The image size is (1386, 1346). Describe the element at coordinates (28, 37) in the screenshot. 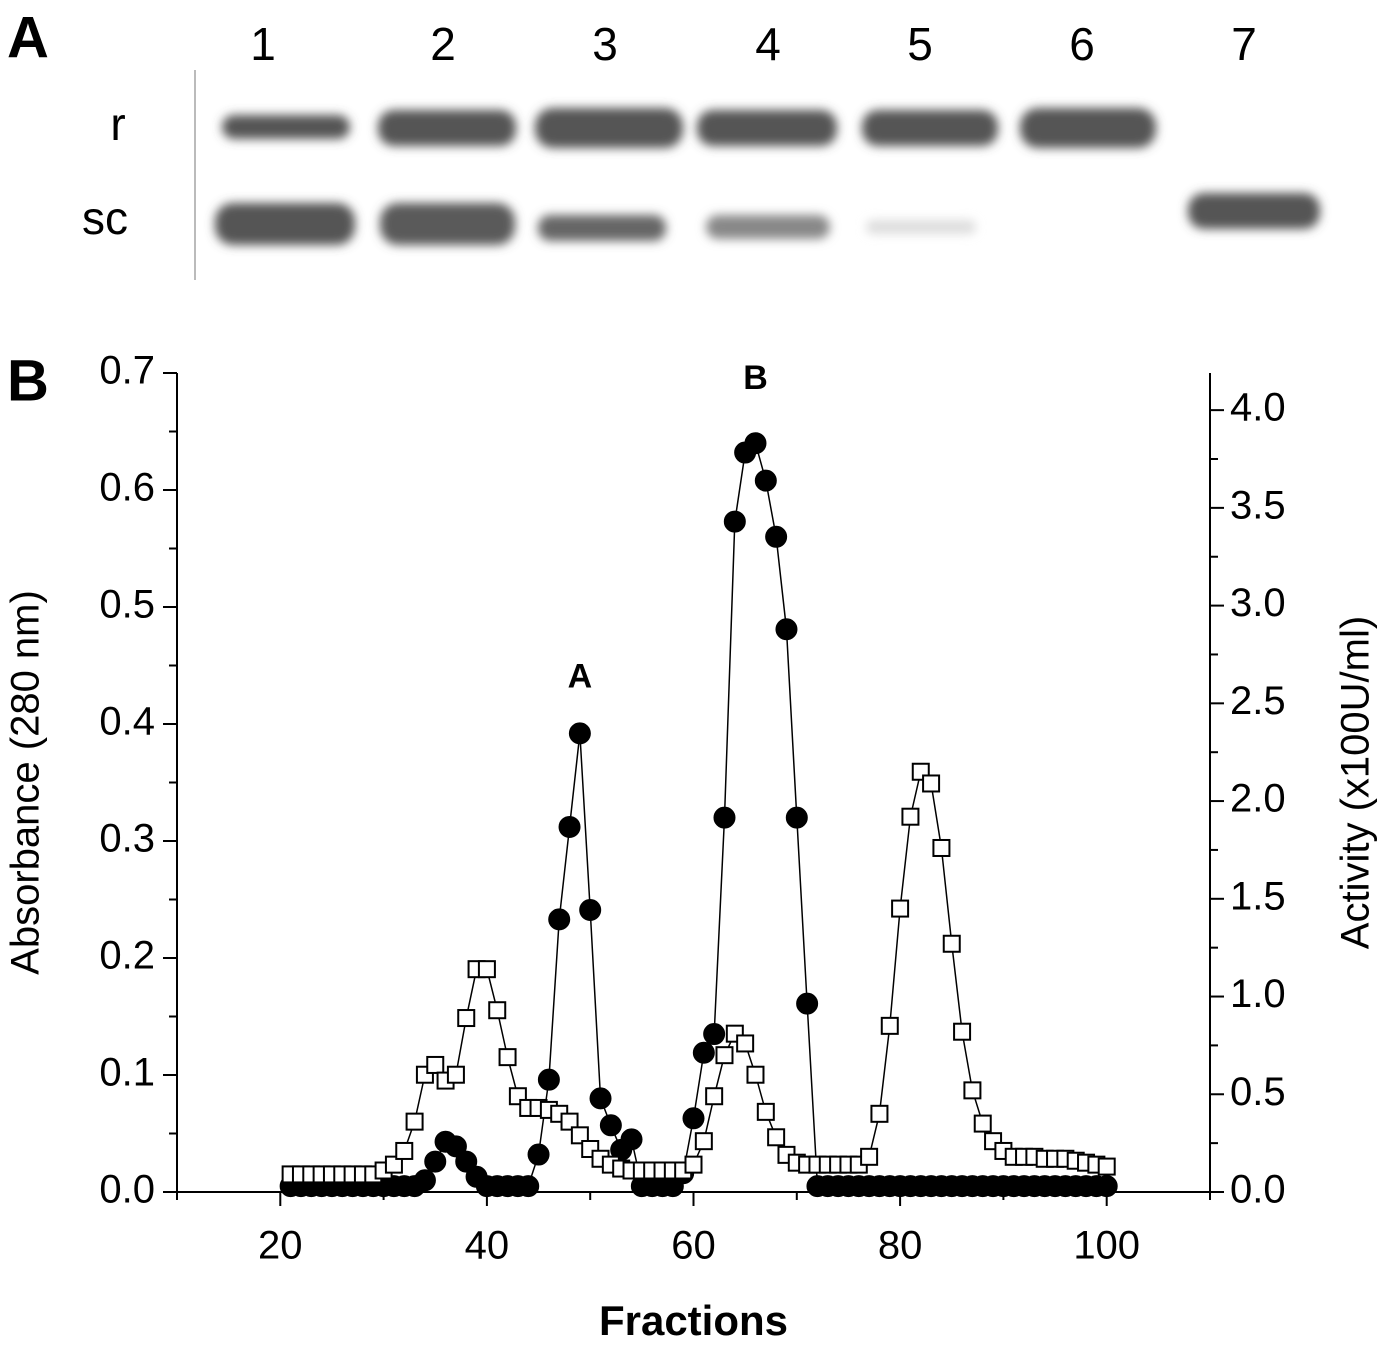

I see `panel-label: A` at that location.